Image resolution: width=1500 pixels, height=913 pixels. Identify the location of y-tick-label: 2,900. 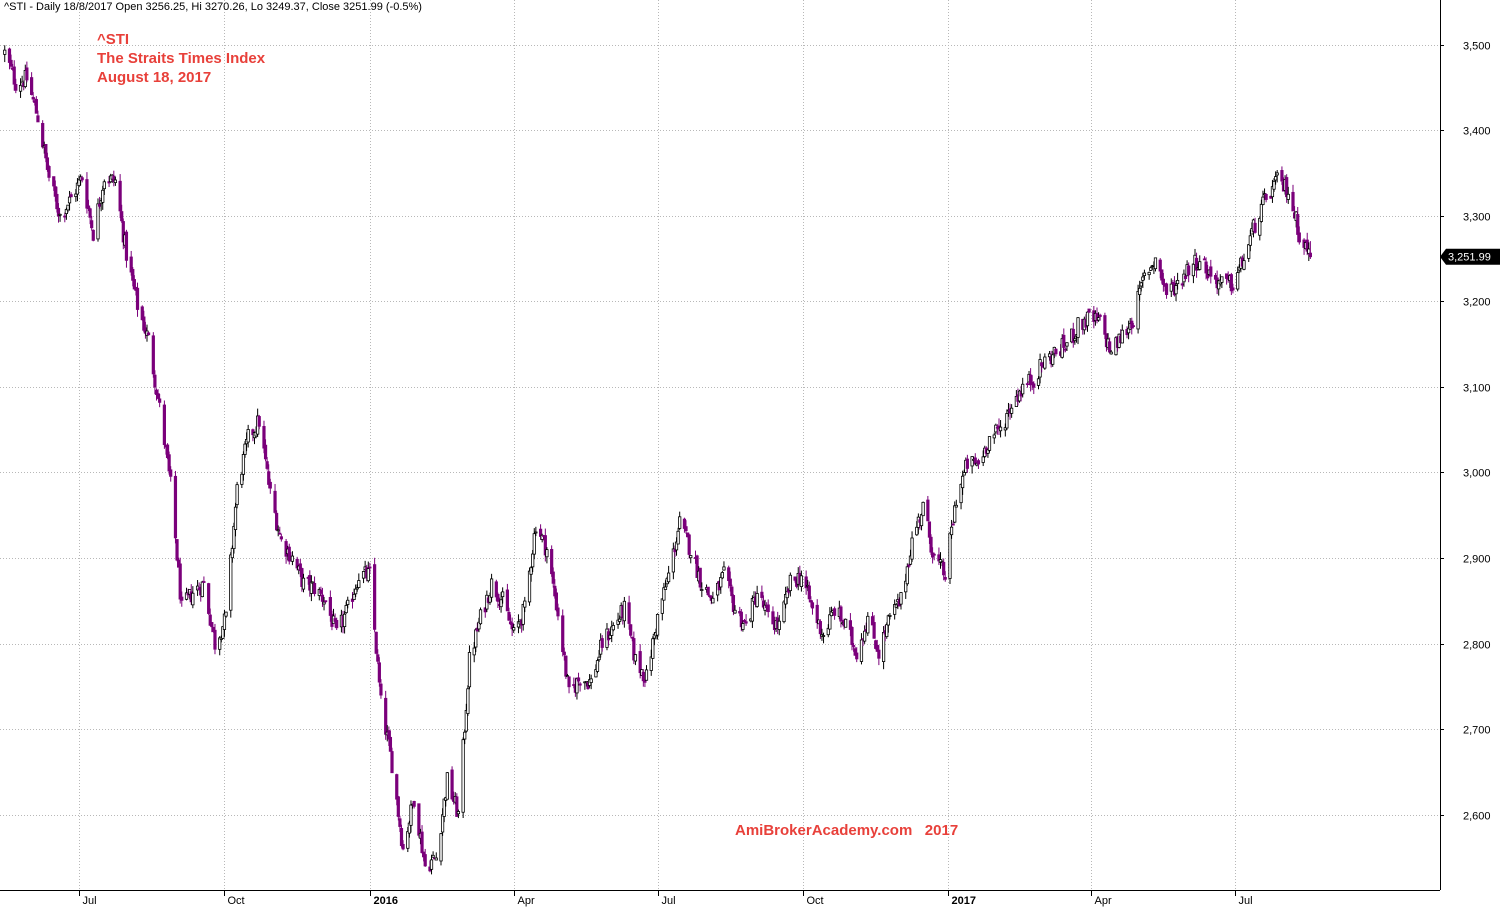
(1477, 560).